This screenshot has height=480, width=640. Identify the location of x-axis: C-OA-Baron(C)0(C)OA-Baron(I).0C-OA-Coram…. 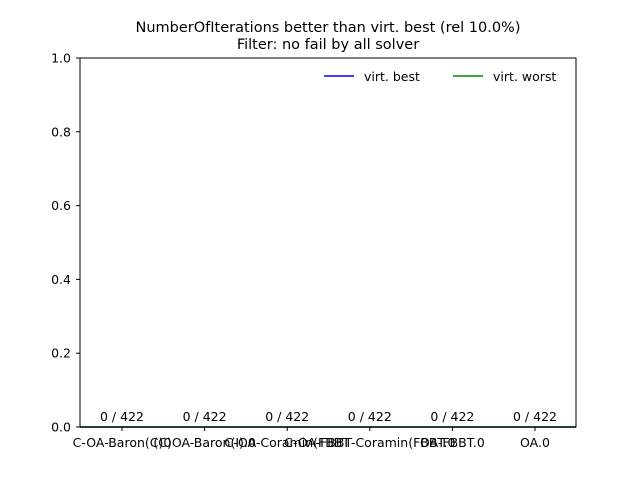
(311, 438).